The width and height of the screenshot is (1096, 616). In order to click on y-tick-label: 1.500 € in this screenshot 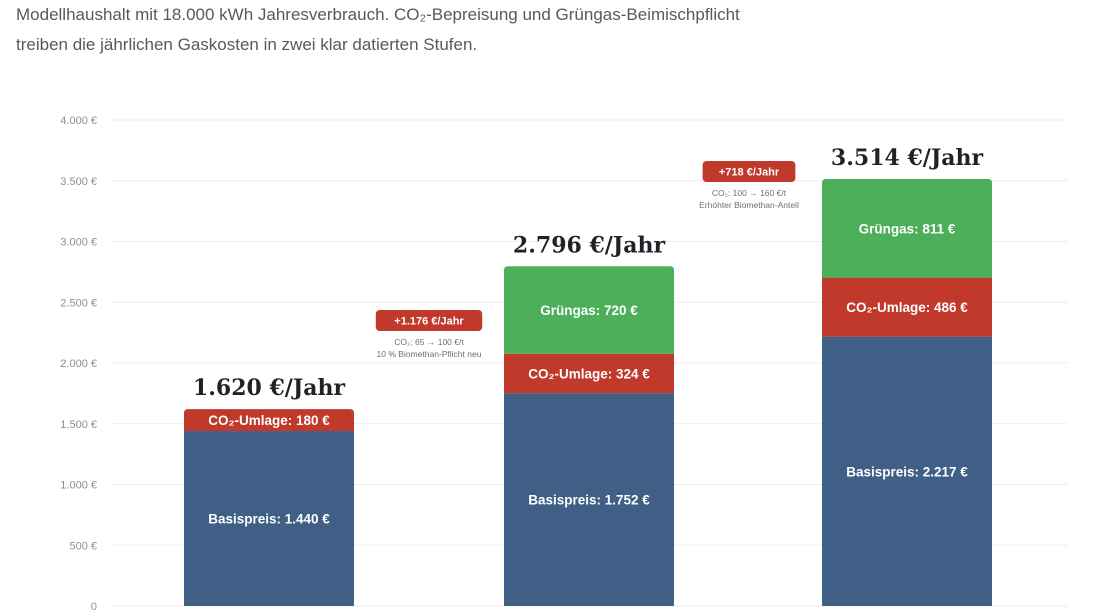, I will do `click(78, 425)`.